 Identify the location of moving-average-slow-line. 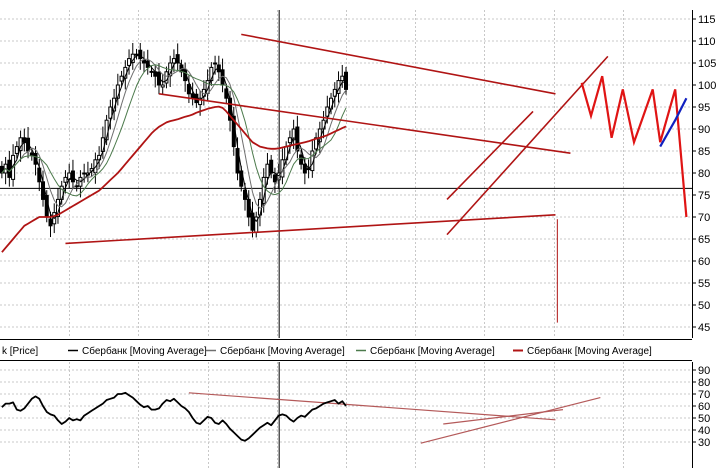
(174, 130).